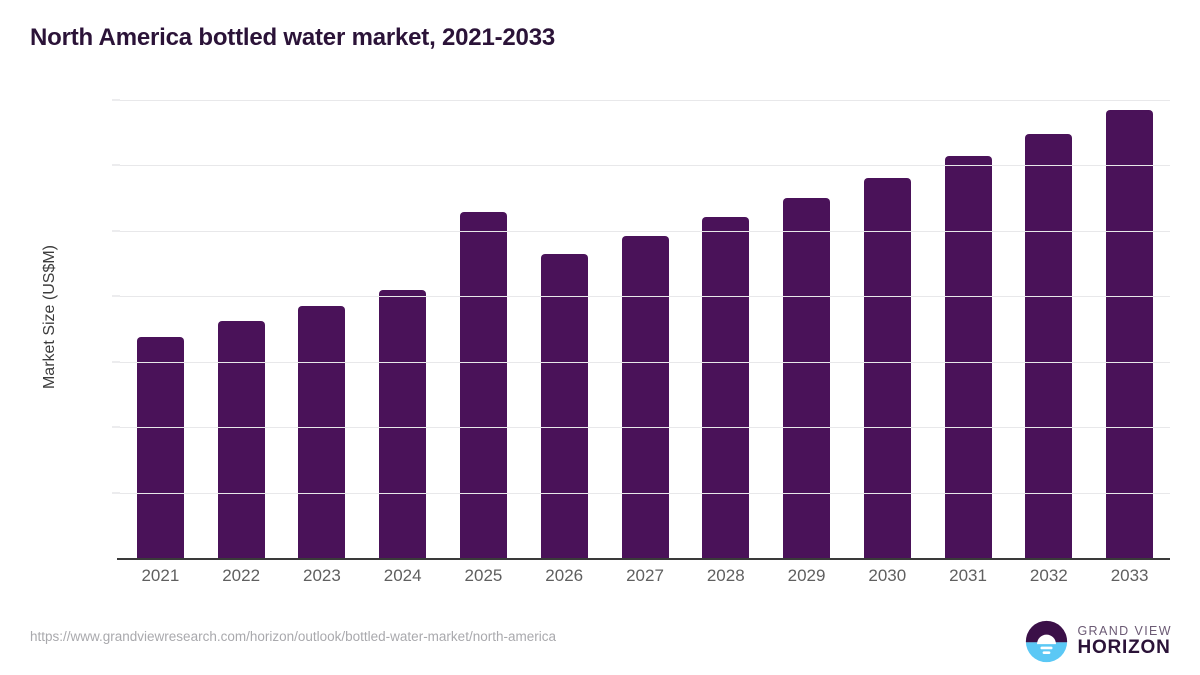 The height and width of the screenshot is (675, 1200). What do you see at coordinates (1048, 575) in the screenshot?
I see `x-tick-label: 2032` at bounding box center [1048, 575].